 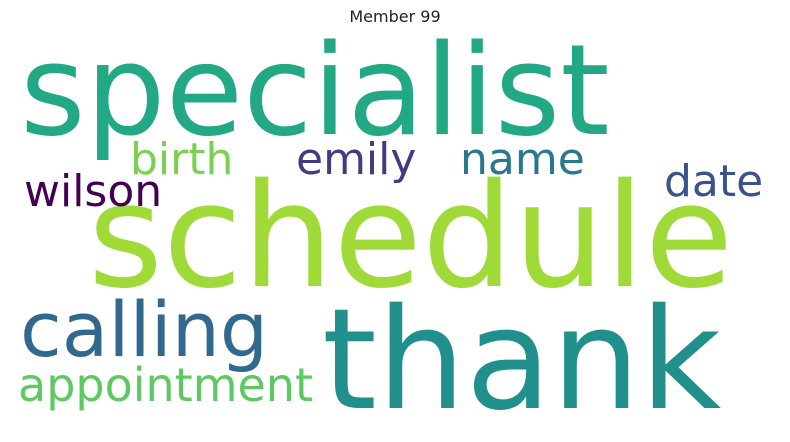 What do you see at coordinates (356, 159) in the screenshot?
I see `word-emily: emily` at bounding box center [356, 159].